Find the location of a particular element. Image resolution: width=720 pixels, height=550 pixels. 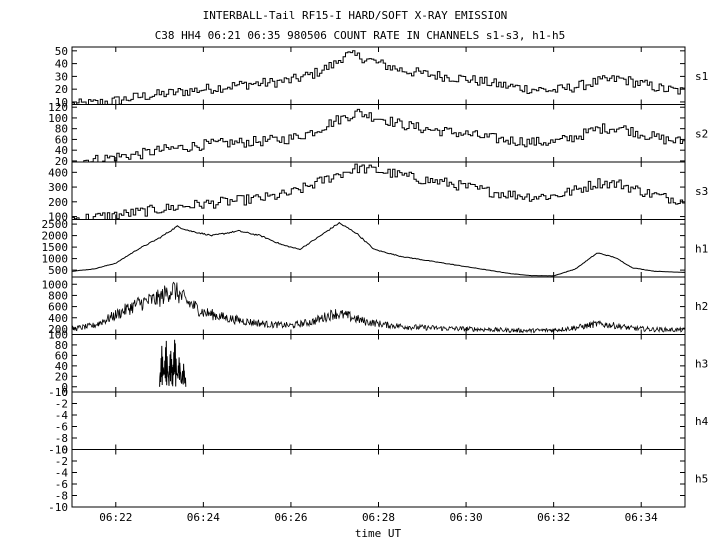

x-tick-label: 06:24 is located at coordinates (203, 517).